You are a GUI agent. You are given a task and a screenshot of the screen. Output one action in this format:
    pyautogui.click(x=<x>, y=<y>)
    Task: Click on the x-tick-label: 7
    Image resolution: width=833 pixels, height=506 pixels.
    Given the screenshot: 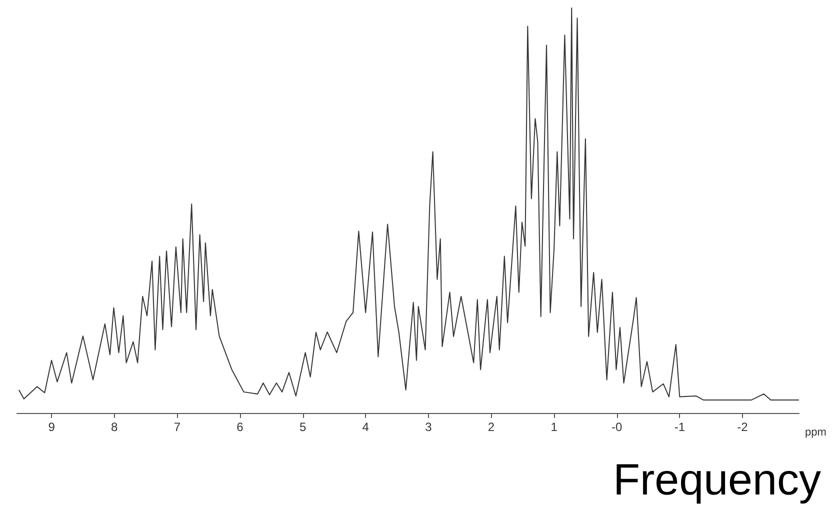 What is the action you would take?
    pyautogui.click(x=177, y=427)
    